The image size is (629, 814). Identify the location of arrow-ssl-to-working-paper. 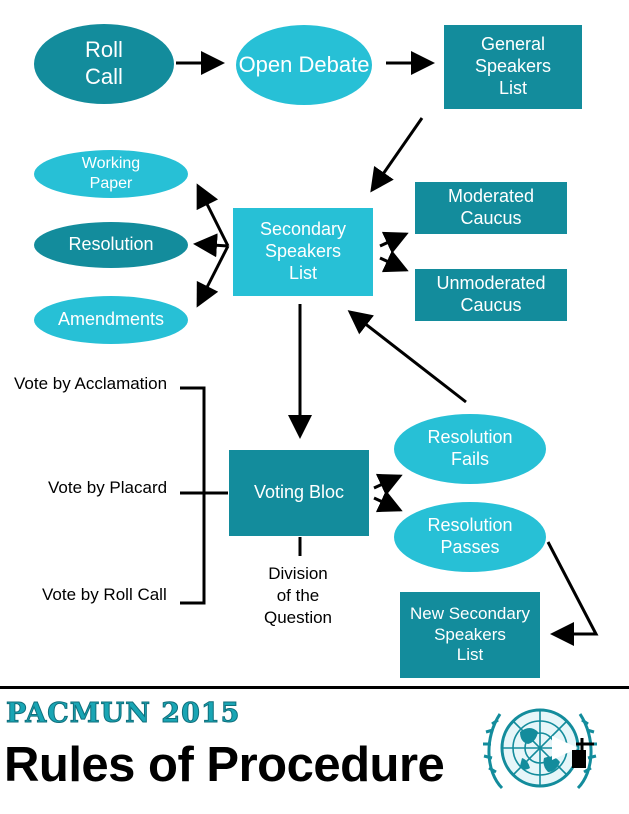
(213, 215).